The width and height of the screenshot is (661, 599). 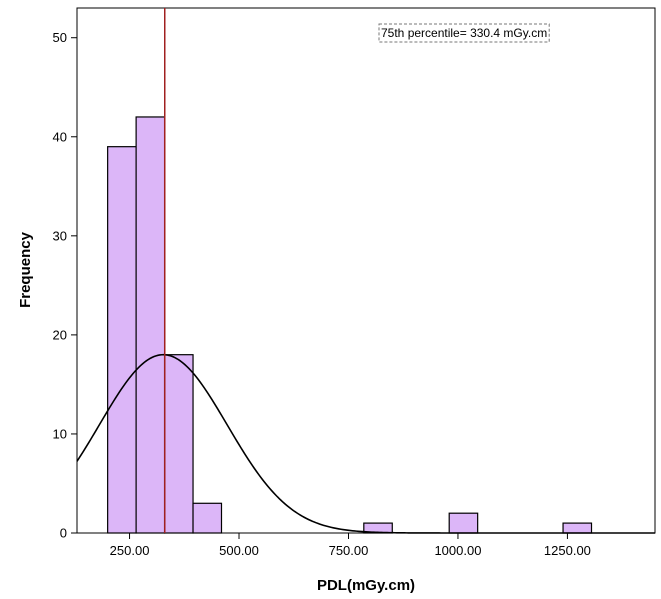 I want to click on x-tick-label: 1250.00, so click(x=567, y=550).